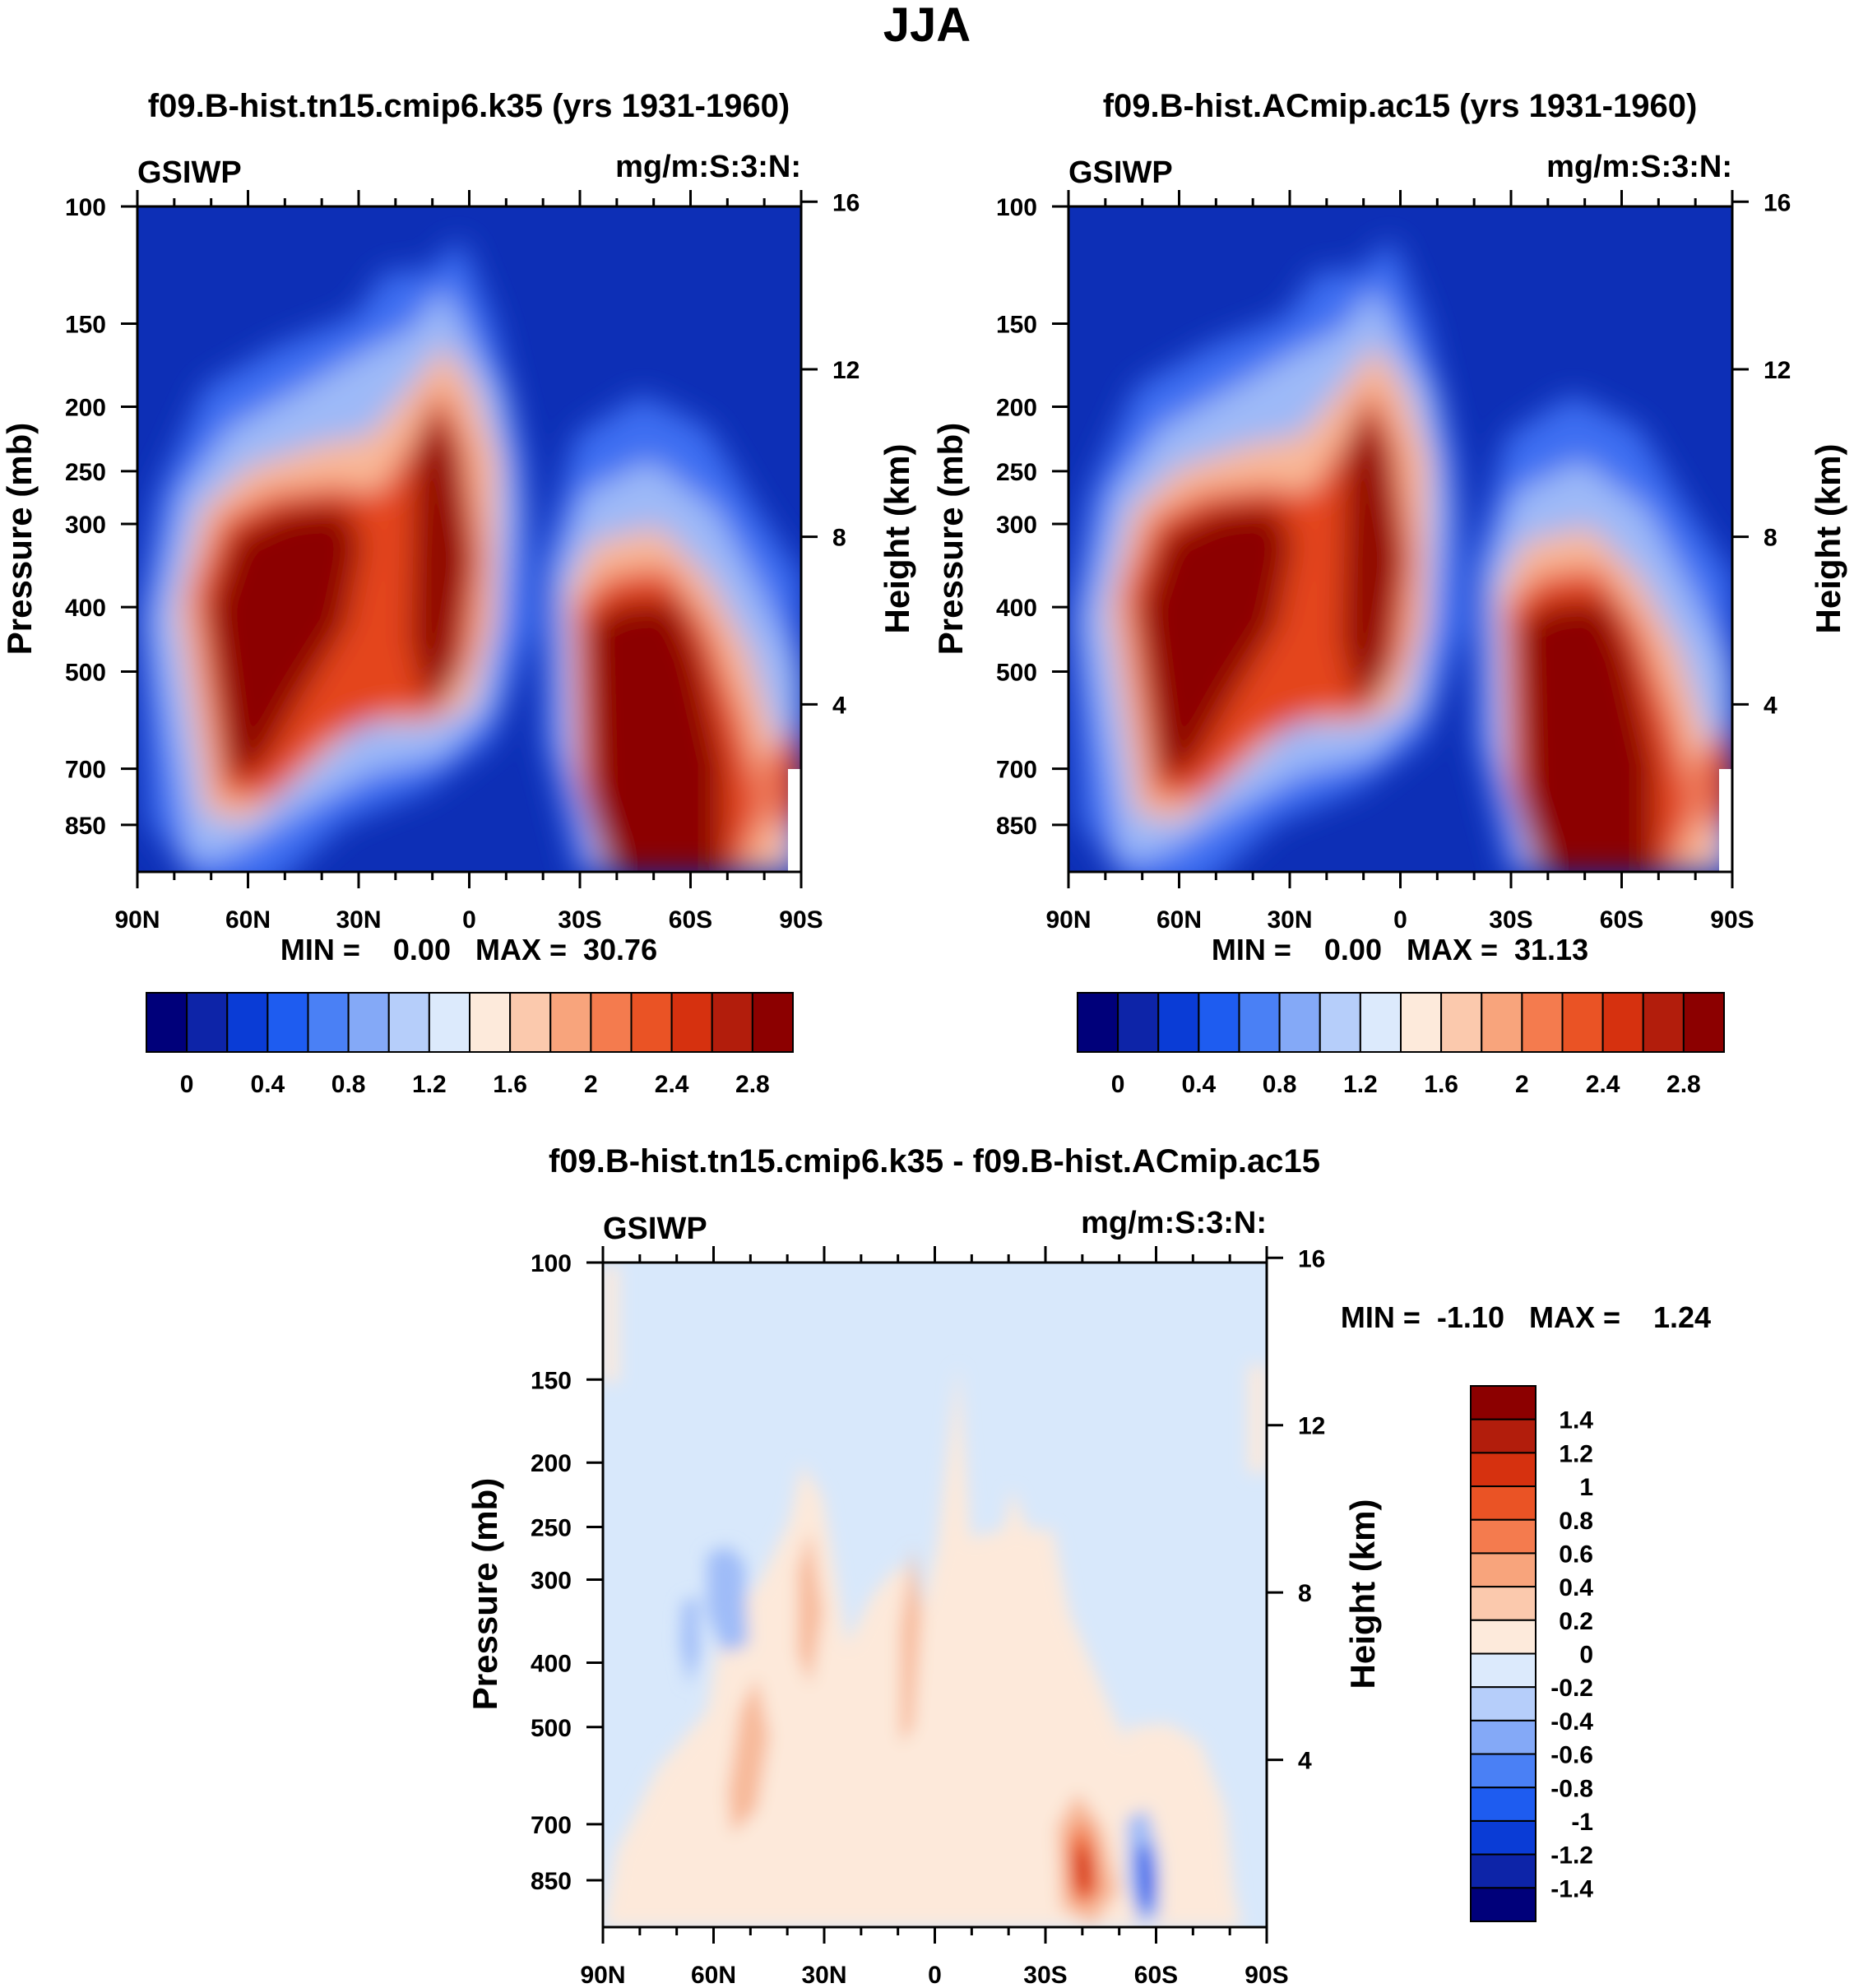 This screenshot has height=1988, width=1854. I want to click on panel-3-ylabel: Pressure (mb), so click(485, 1594).